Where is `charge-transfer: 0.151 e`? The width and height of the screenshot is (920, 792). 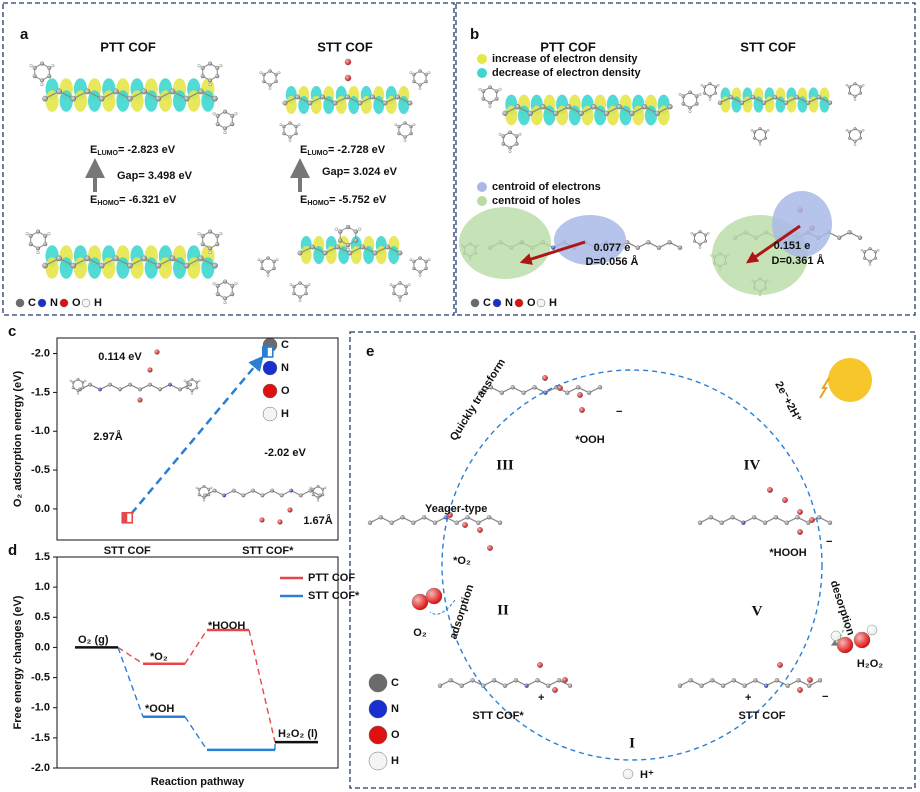 charge-transfer: 0.151 e is located at coordinates (792, 246).